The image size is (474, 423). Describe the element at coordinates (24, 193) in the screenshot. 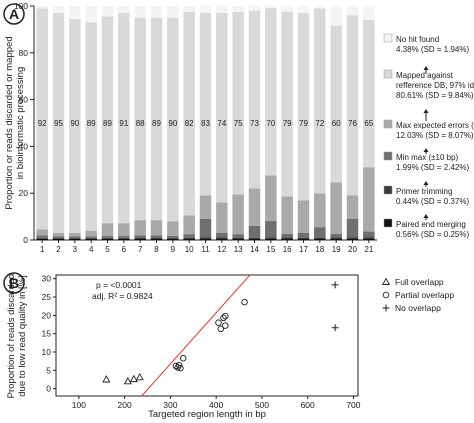

I see `panel-a-y-tick-label: 20` at that location.